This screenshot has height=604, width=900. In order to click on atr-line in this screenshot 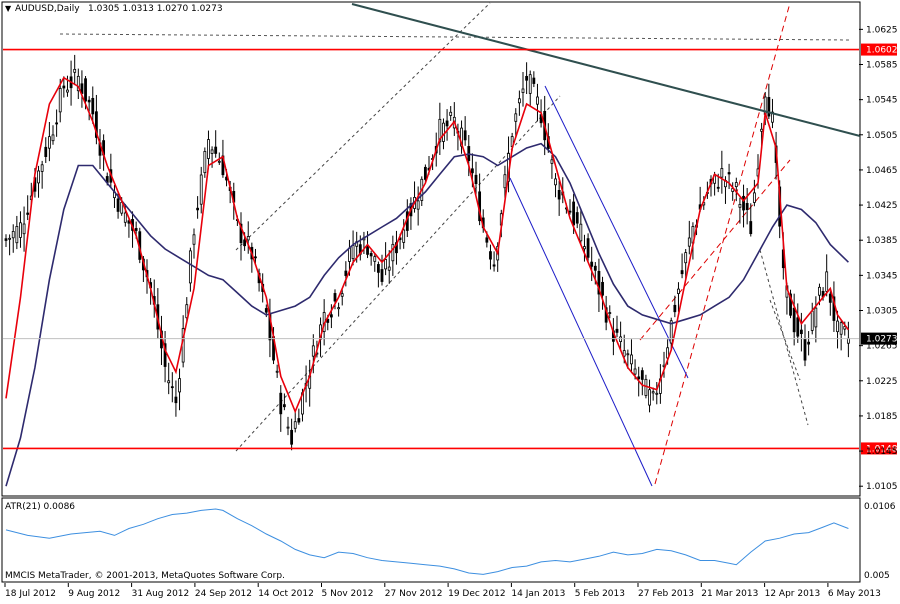, I will do `click(427, 541)`.